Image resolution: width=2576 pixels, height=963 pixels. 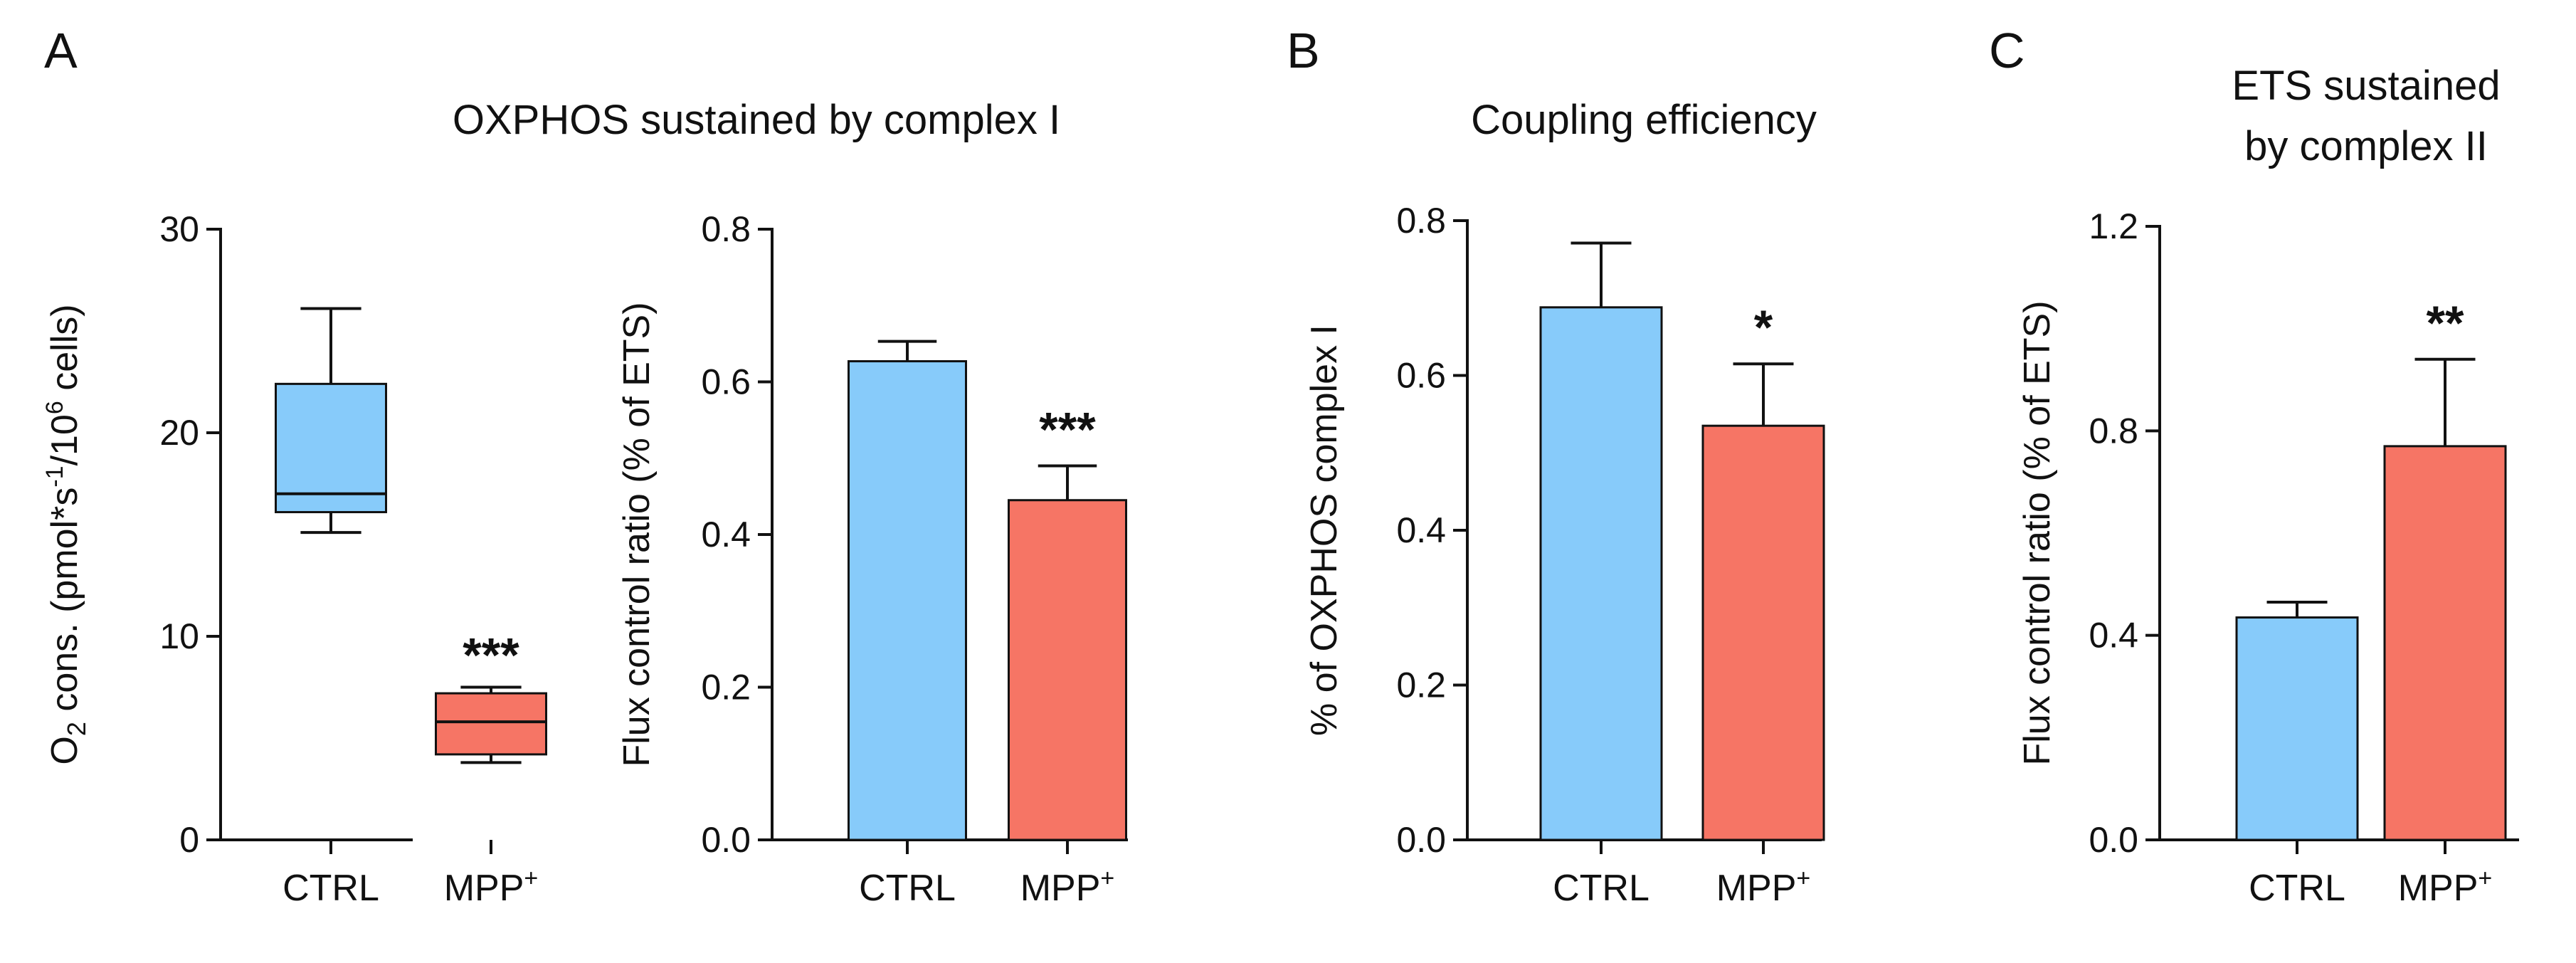 I want to click on panel-label-c: C, so click(x=2007, y=51).